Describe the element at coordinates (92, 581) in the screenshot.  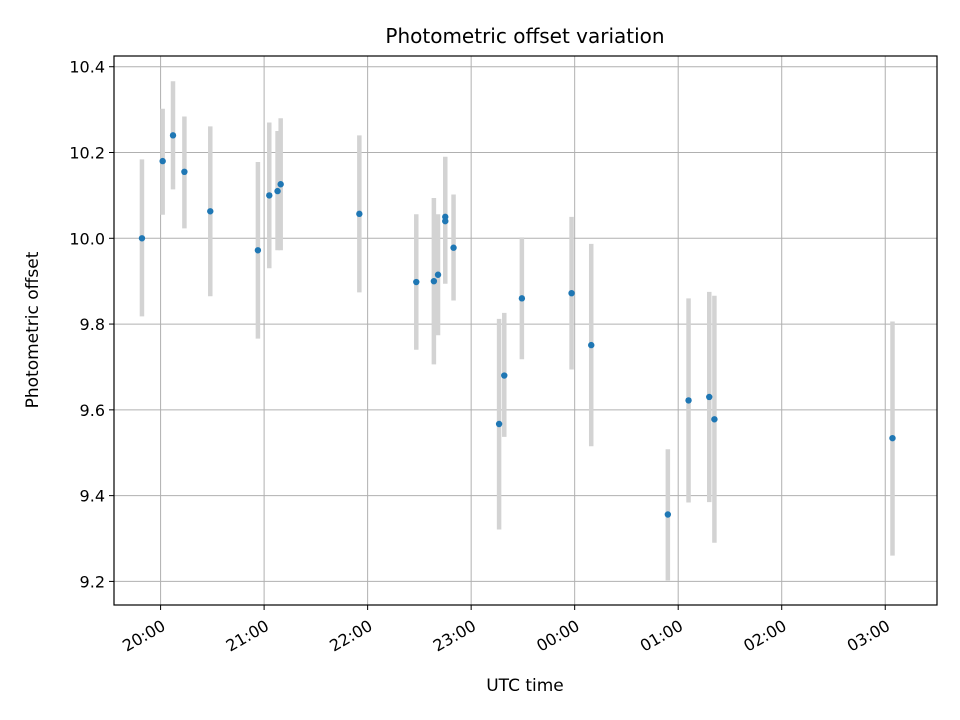
I see `y-tick-label: 9.2` at that location.